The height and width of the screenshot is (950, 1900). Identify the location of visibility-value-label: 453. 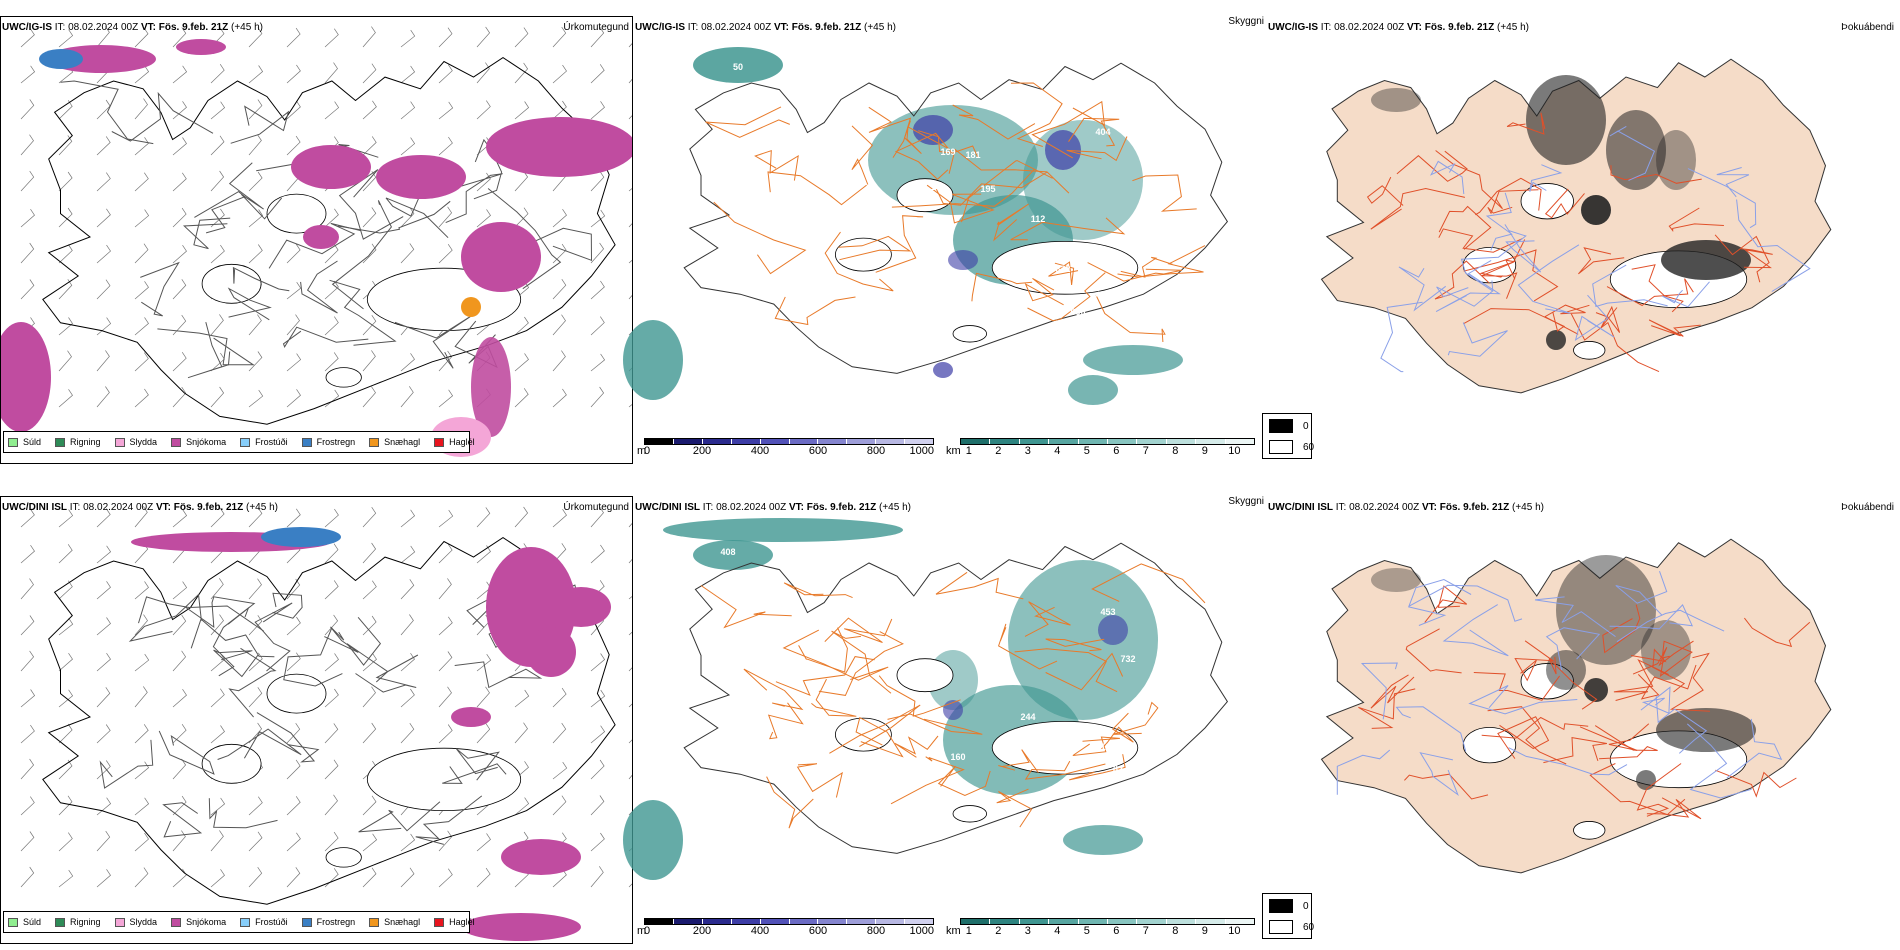
(1107, 612).